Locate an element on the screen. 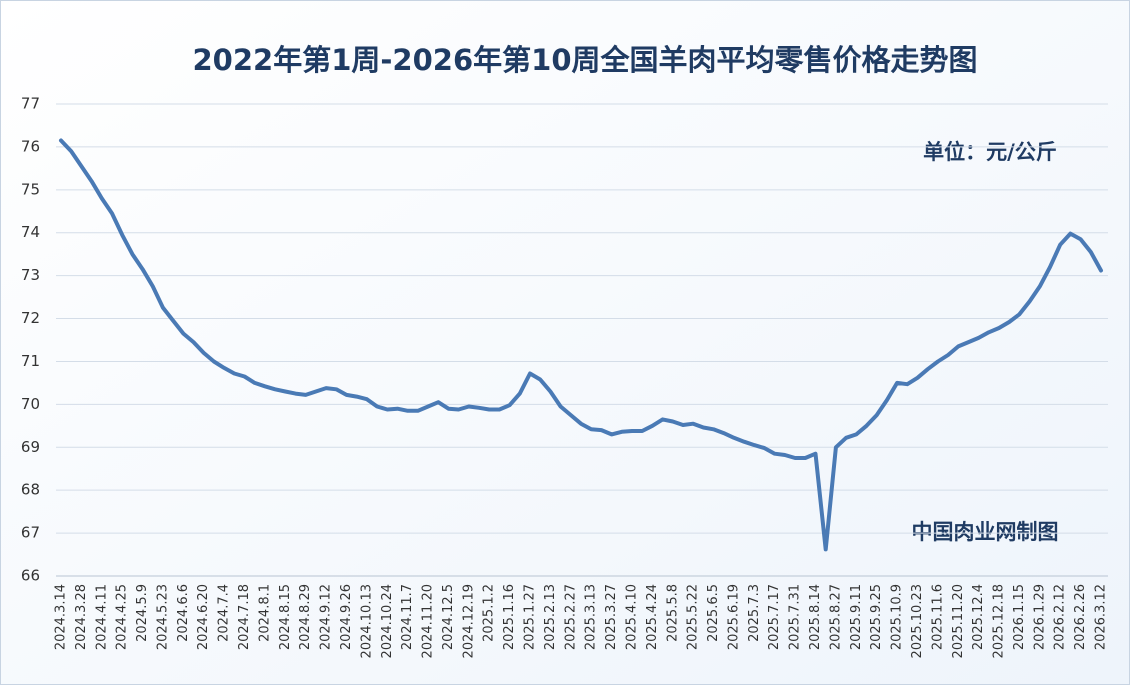  x-tick-label: 2025.1.2 is located at coordinates (489, 613).